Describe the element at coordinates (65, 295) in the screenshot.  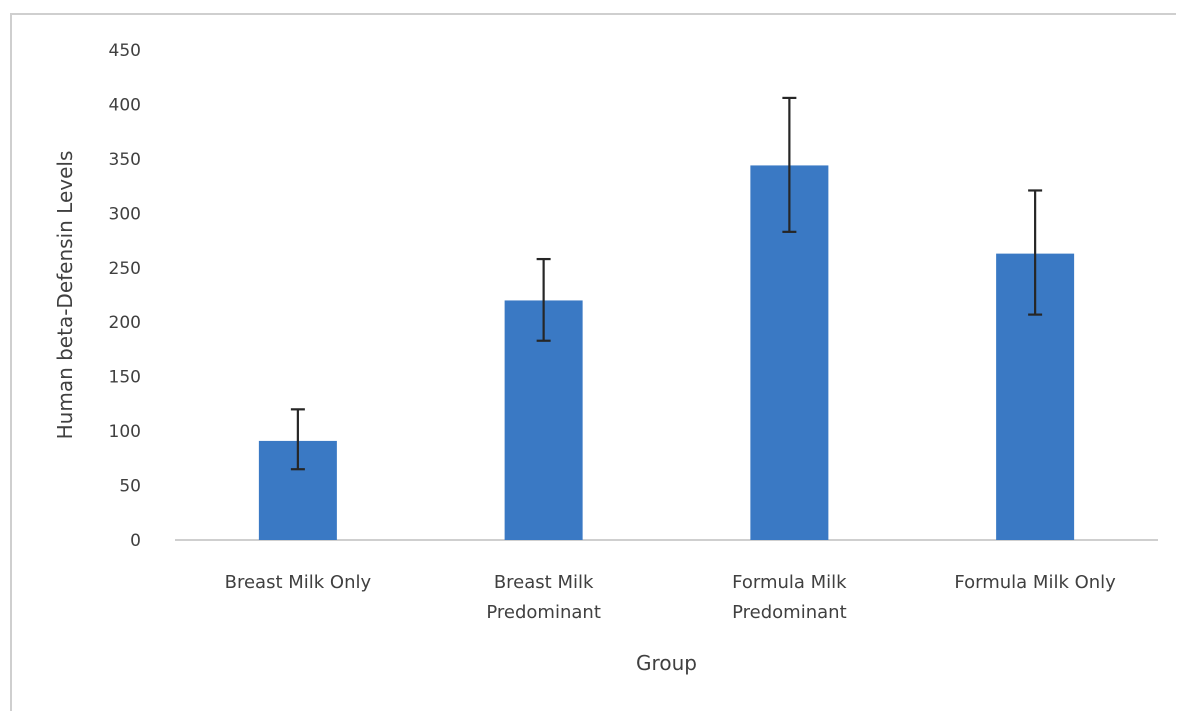
I see `y-axis-title: Human beta-Defensin Levels` at that location.